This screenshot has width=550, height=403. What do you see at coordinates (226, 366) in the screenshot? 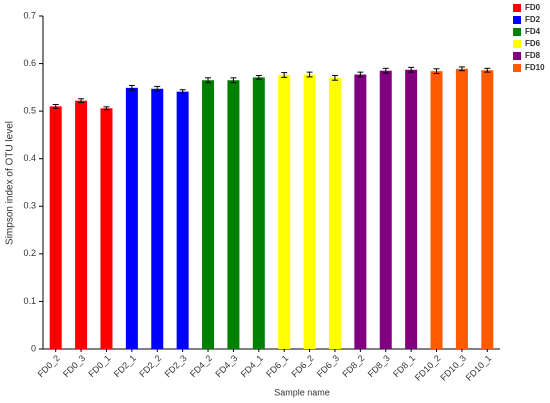
I see `x-tick-label: FD4_3` at bounding box center [226, 366].